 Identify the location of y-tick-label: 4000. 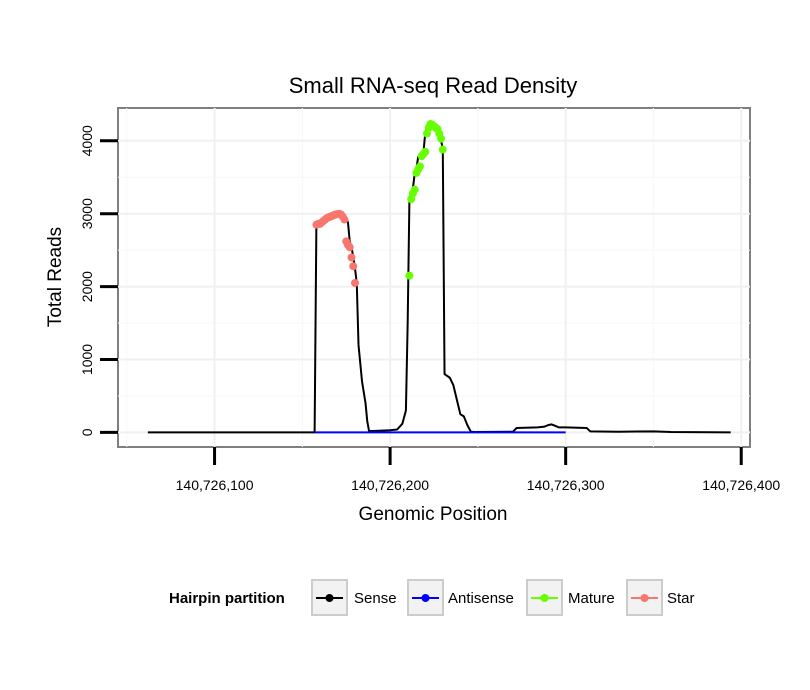
(87, 140).